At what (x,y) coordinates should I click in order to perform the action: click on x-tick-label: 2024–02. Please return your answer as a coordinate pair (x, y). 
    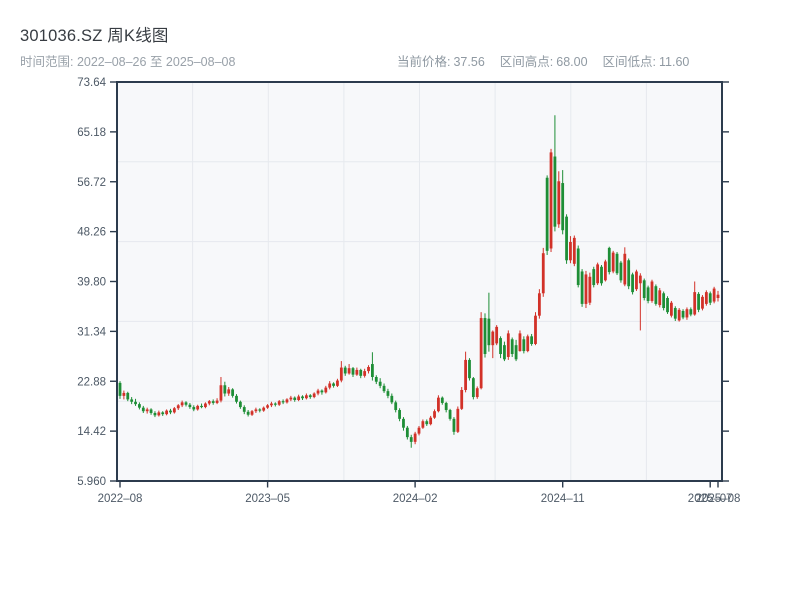
    Looking at the image, I should click on (415, 499).